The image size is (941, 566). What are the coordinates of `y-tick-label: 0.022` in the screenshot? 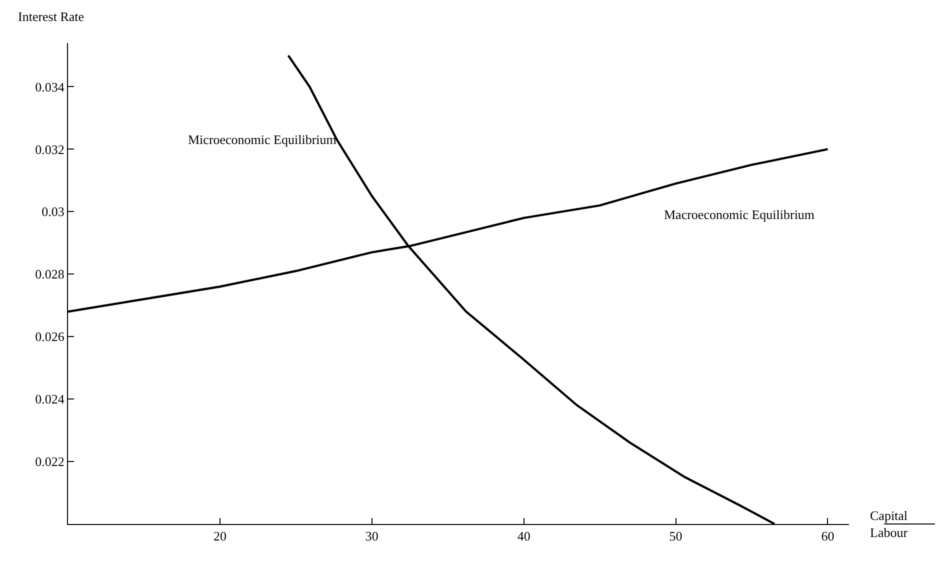 It's located at (49, 462).